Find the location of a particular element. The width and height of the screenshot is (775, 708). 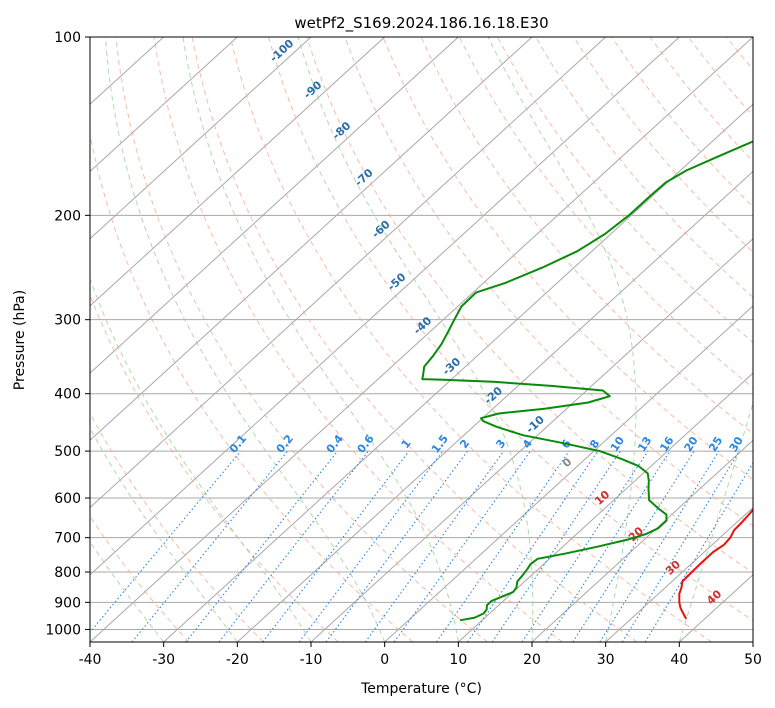

y-axis-label: Pressure (hPa) is located at coordinates (20, 340).